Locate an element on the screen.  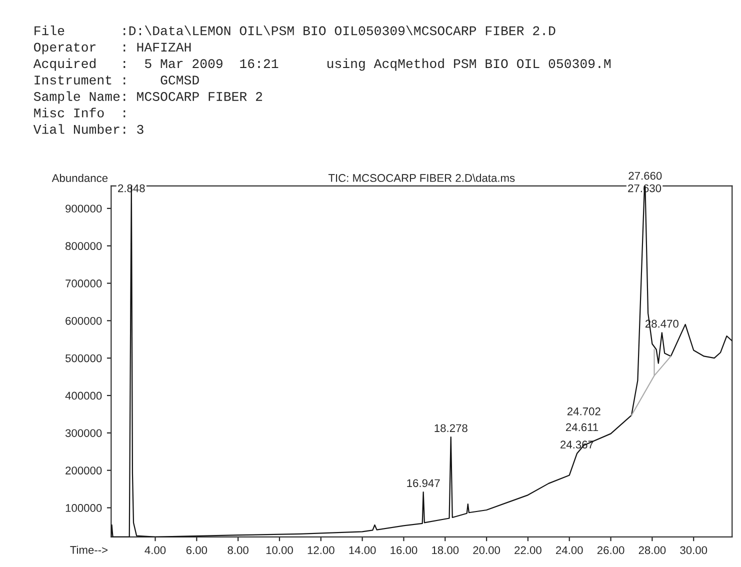
text: Vial Number: 3 is located at coordinates (88, 129).